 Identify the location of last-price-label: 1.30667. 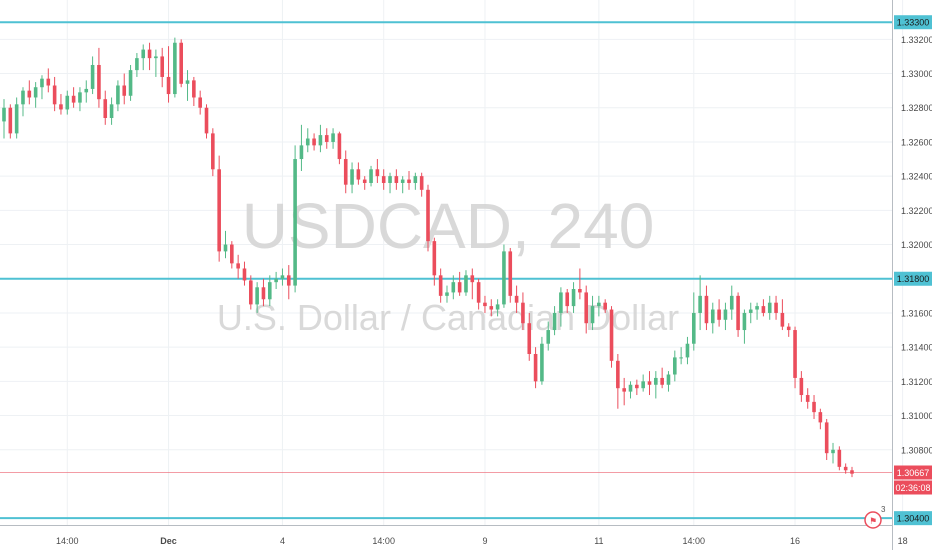
(913, 473).